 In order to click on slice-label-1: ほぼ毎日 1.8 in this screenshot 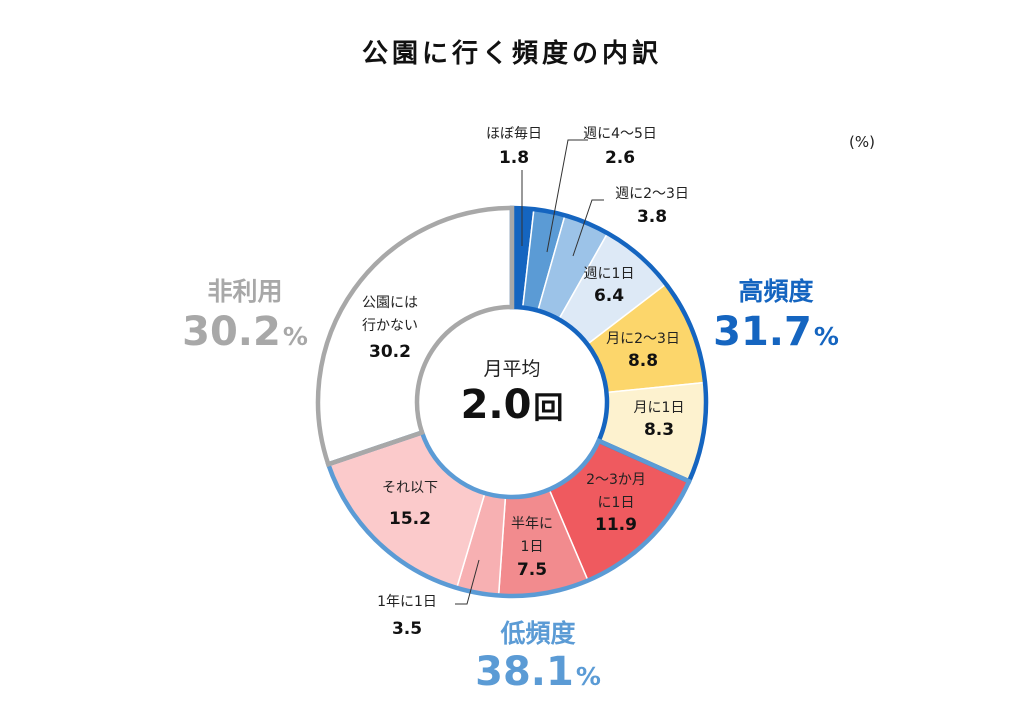, I will do `click(514, 147)`.